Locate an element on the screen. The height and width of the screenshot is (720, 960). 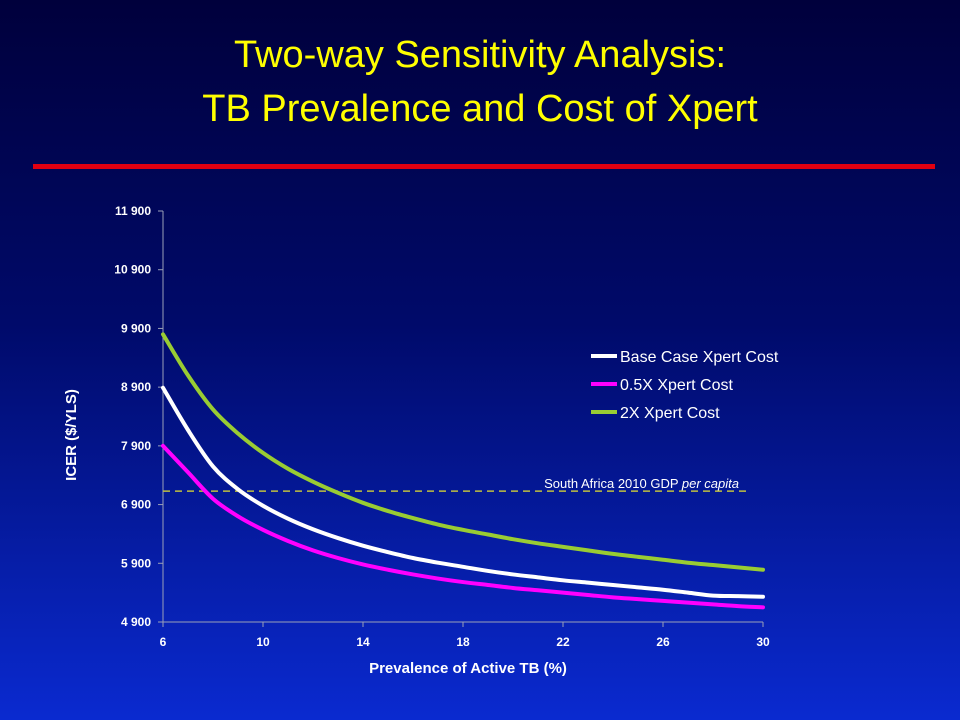
y-axis-title: ICER ($/YLS) is located at coordinates (71, 435).